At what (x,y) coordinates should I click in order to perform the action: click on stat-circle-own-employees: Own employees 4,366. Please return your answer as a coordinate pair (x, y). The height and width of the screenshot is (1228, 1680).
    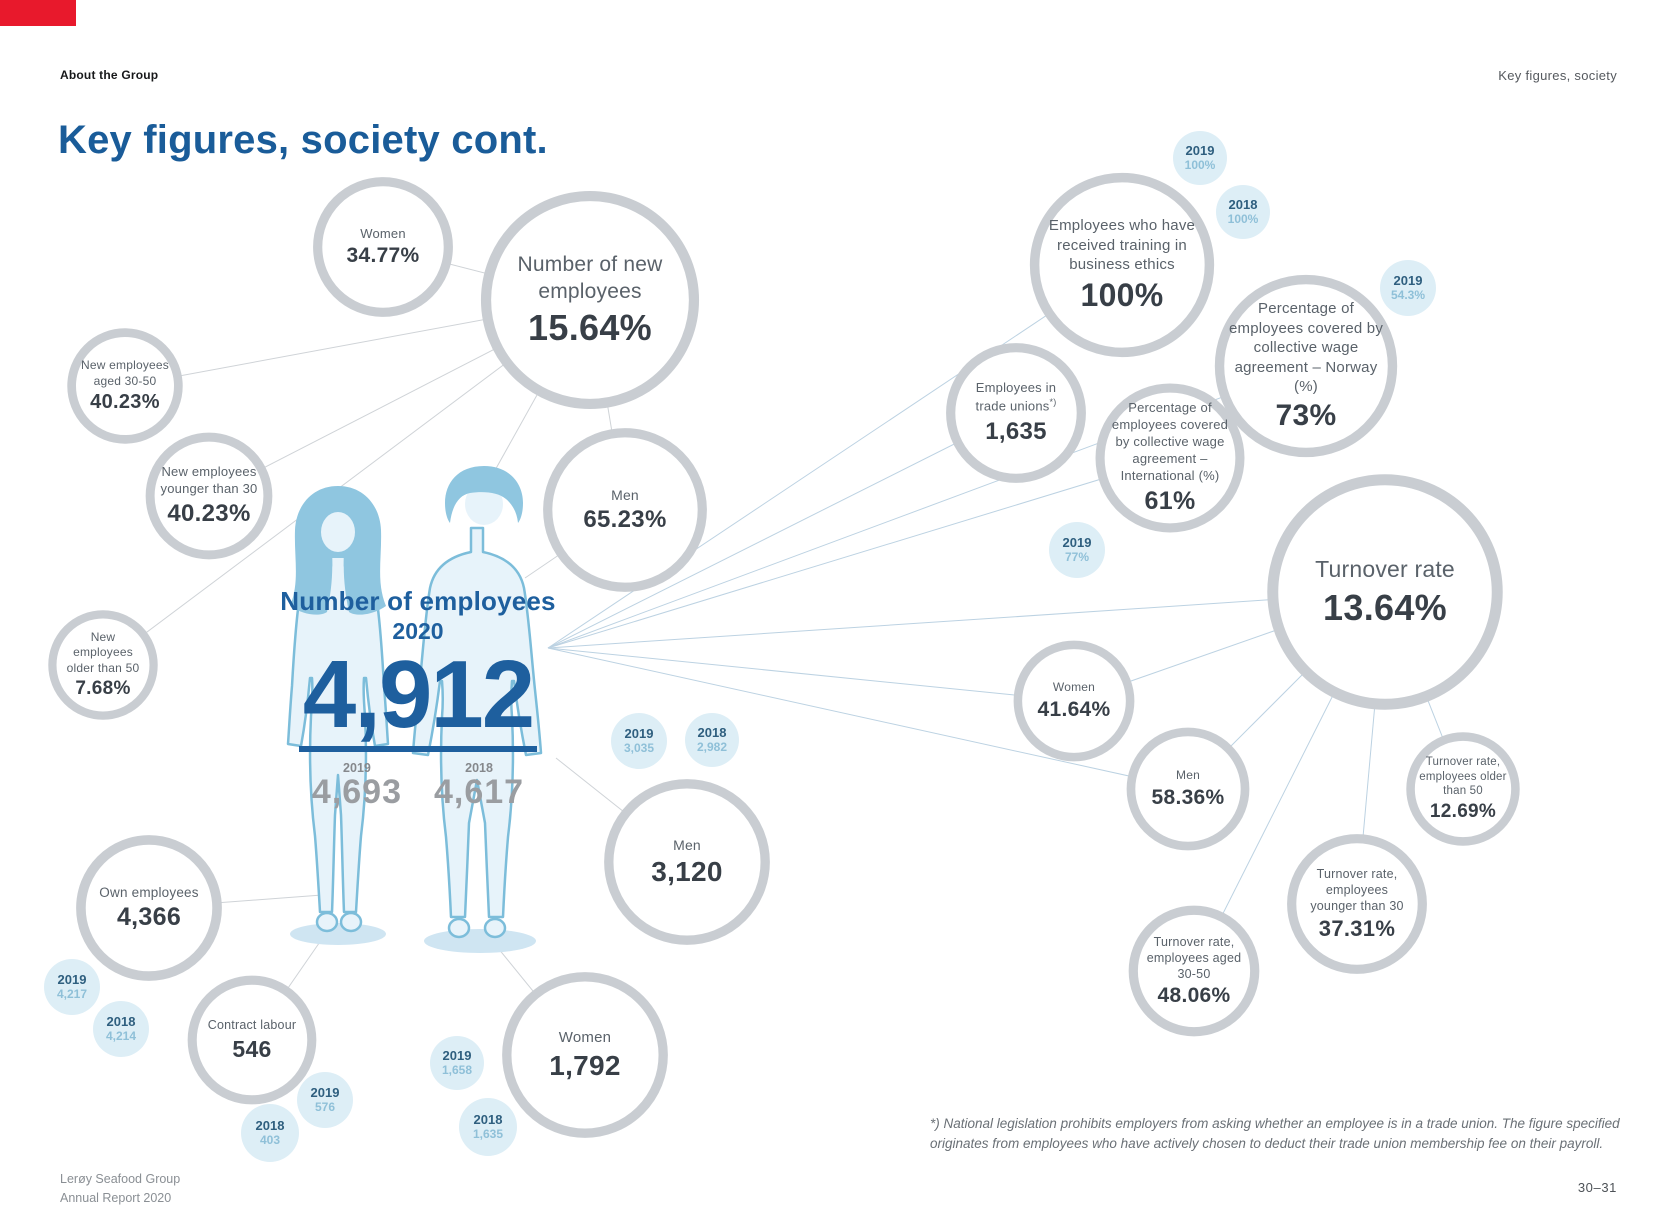
    Looking at the image, I should click on (149, 908).